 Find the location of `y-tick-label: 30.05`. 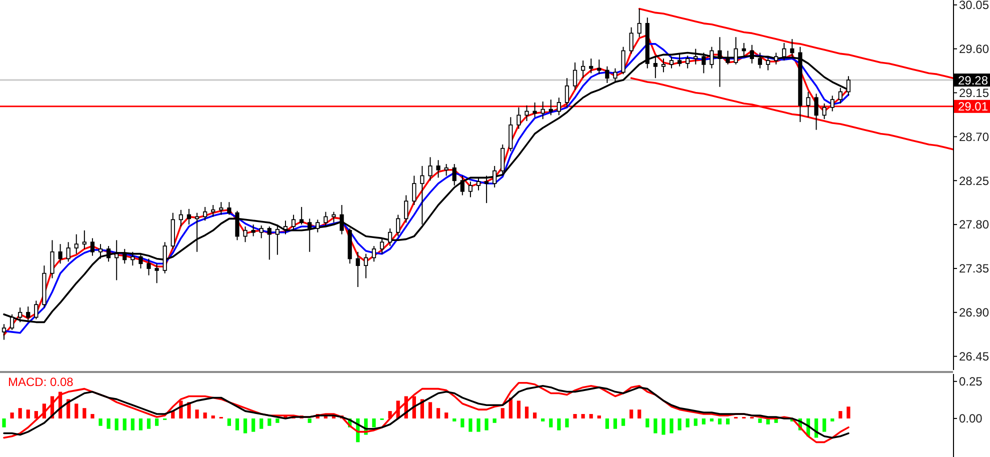

y-tick-label: 30.05 is located at coordinates (974, 6).